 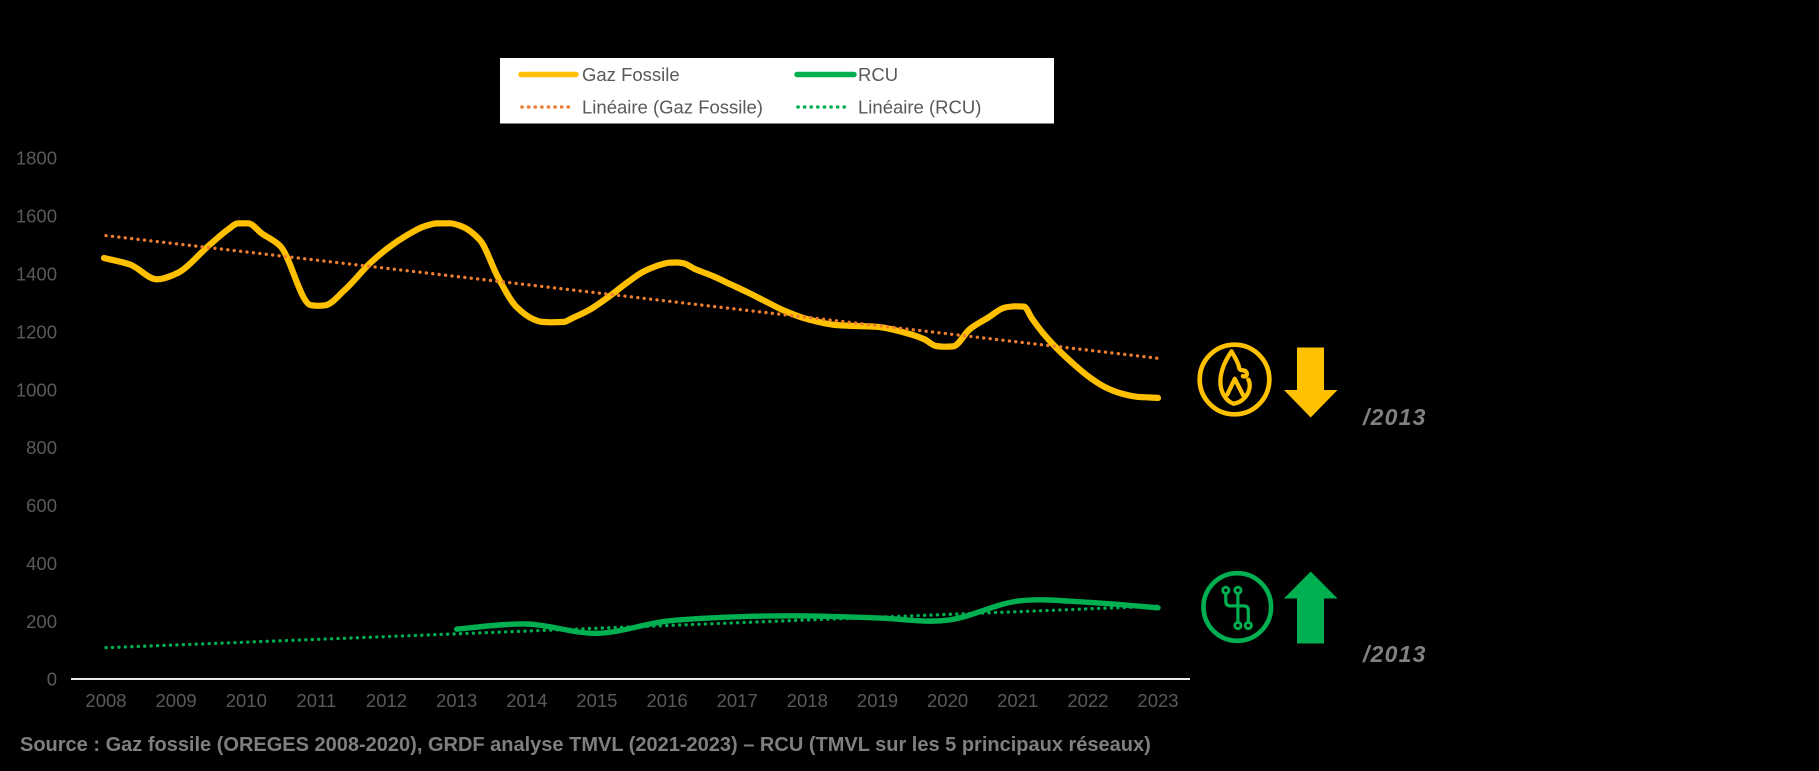 What do you see at coordinates (919, 107) in the screenshot?
I see `svg-text: Linéaire (RCU)` at bounding box center [919, 107].